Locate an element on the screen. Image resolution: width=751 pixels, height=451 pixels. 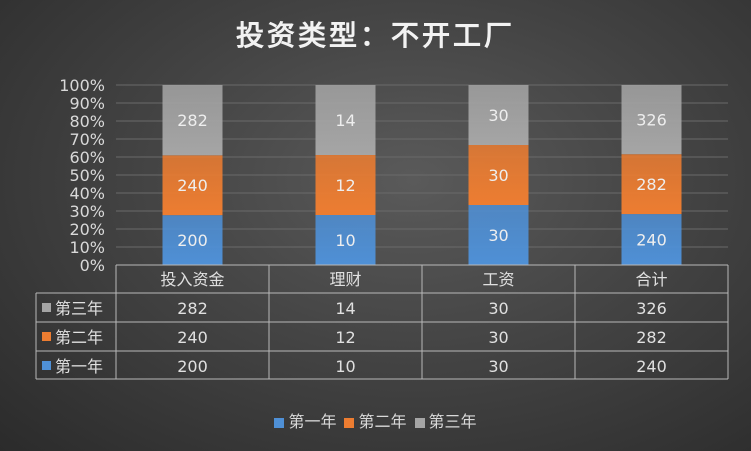
y-tick-label: 20% is located at coordinates (87, 229).